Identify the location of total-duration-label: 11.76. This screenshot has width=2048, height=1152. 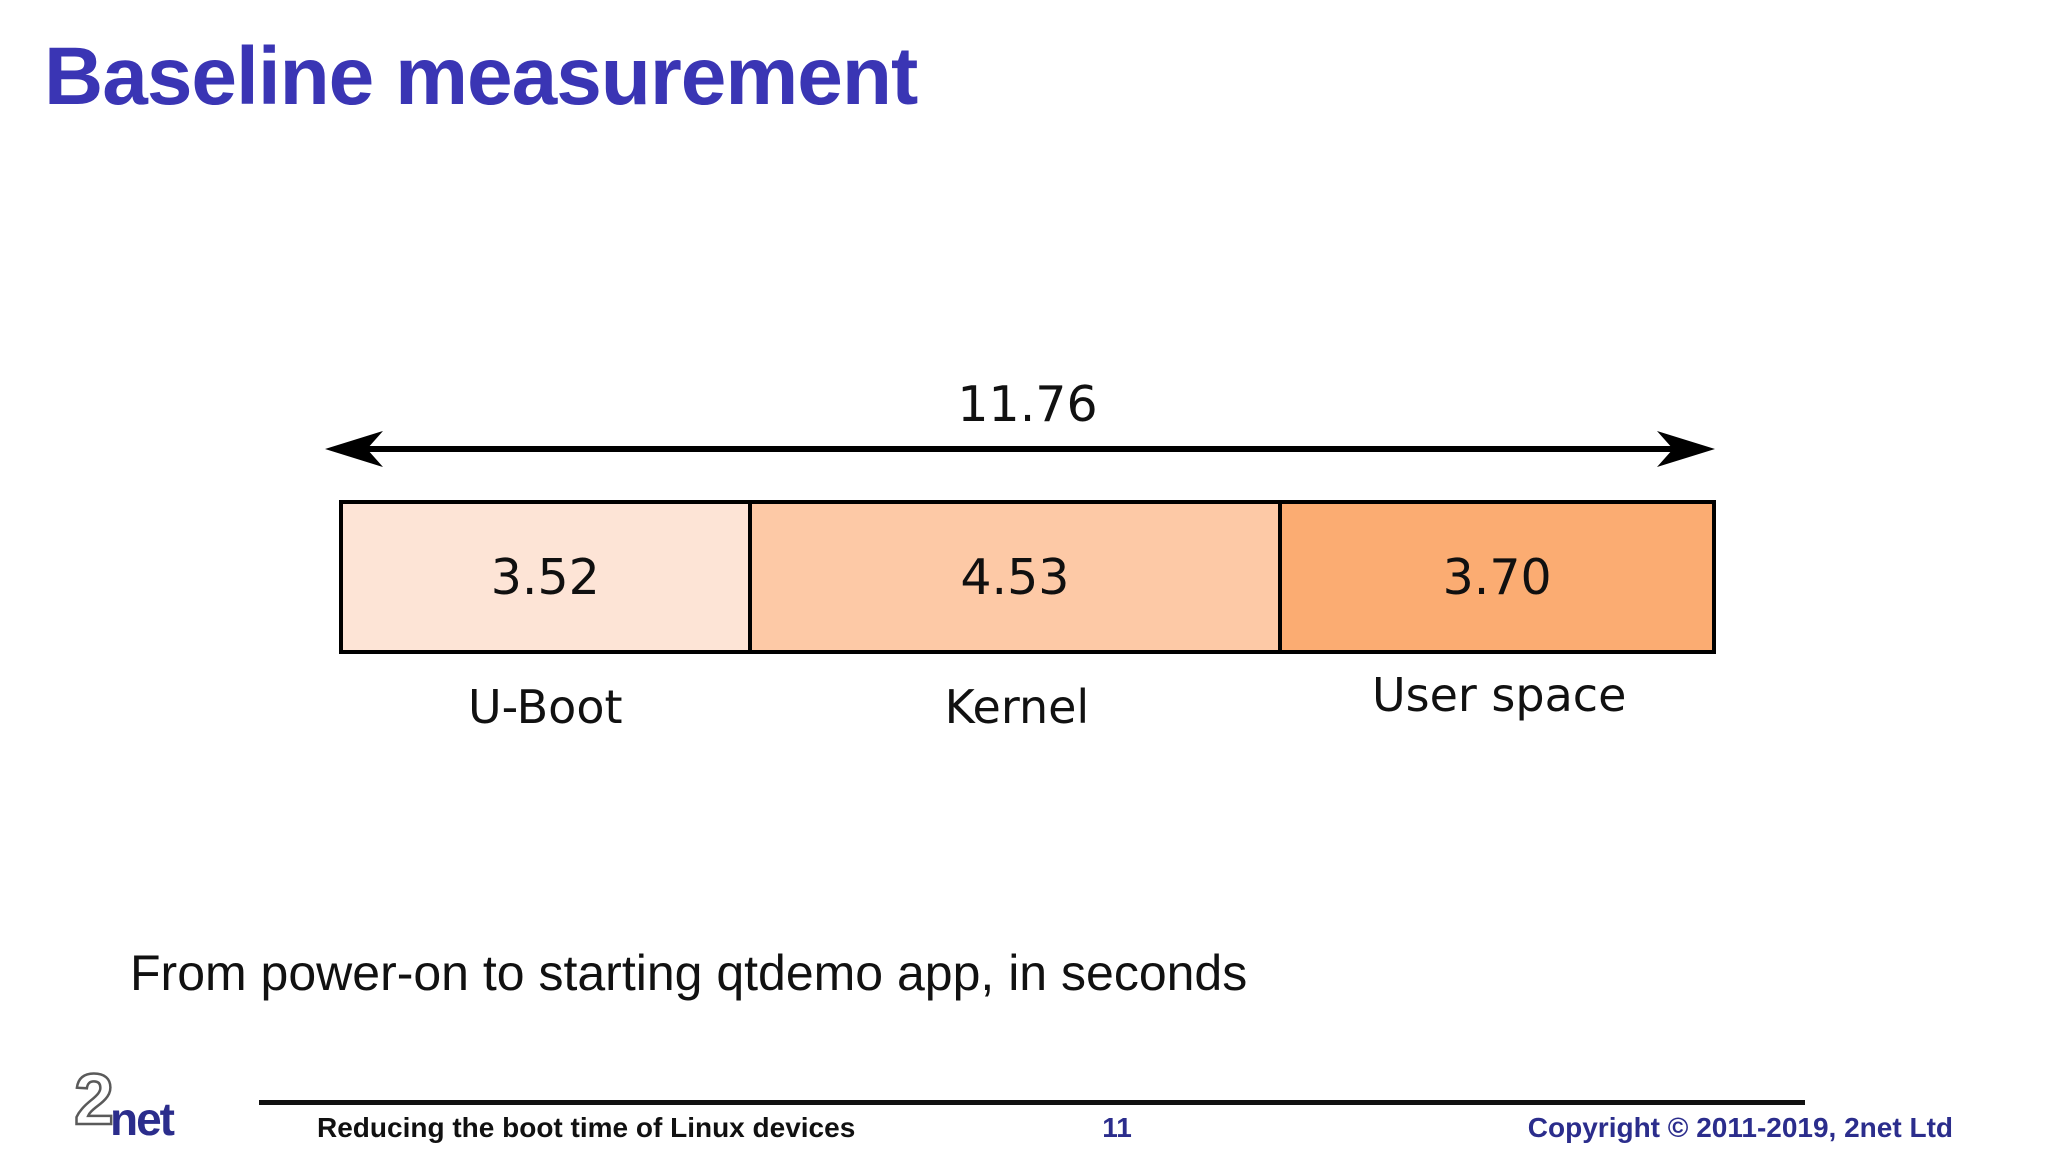
(1027, 404).